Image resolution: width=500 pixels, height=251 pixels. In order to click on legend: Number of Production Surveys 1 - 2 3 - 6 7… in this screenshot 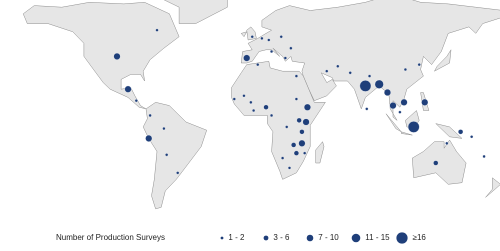, I will do `click(241, 238)`.